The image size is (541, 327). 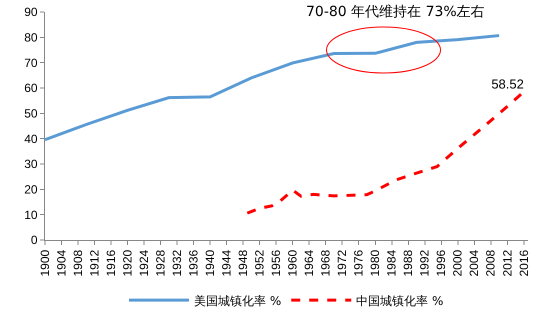 I want to click on x-tick-label: 1908, so click(x=77, y=263).